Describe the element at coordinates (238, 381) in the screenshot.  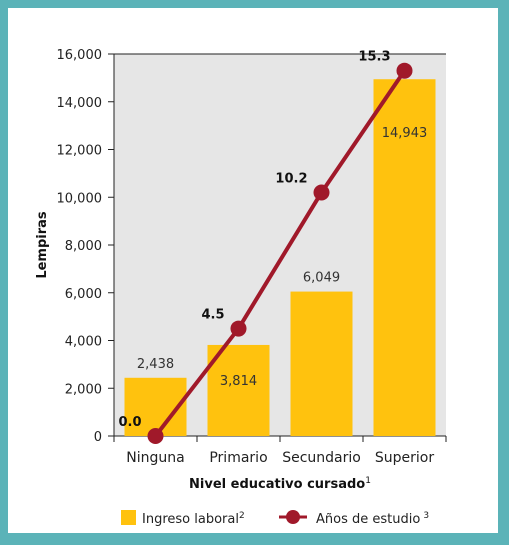
I see `bar-value-label: 3,814` at that location.